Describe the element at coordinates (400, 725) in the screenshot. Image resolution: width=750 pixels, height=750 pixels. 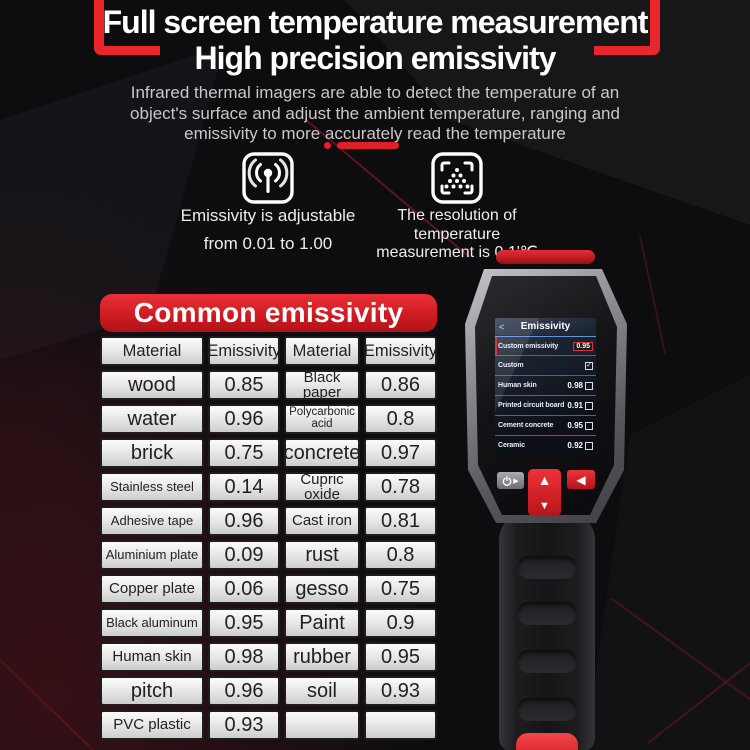
I see `emissivity-value-cell` at that location.